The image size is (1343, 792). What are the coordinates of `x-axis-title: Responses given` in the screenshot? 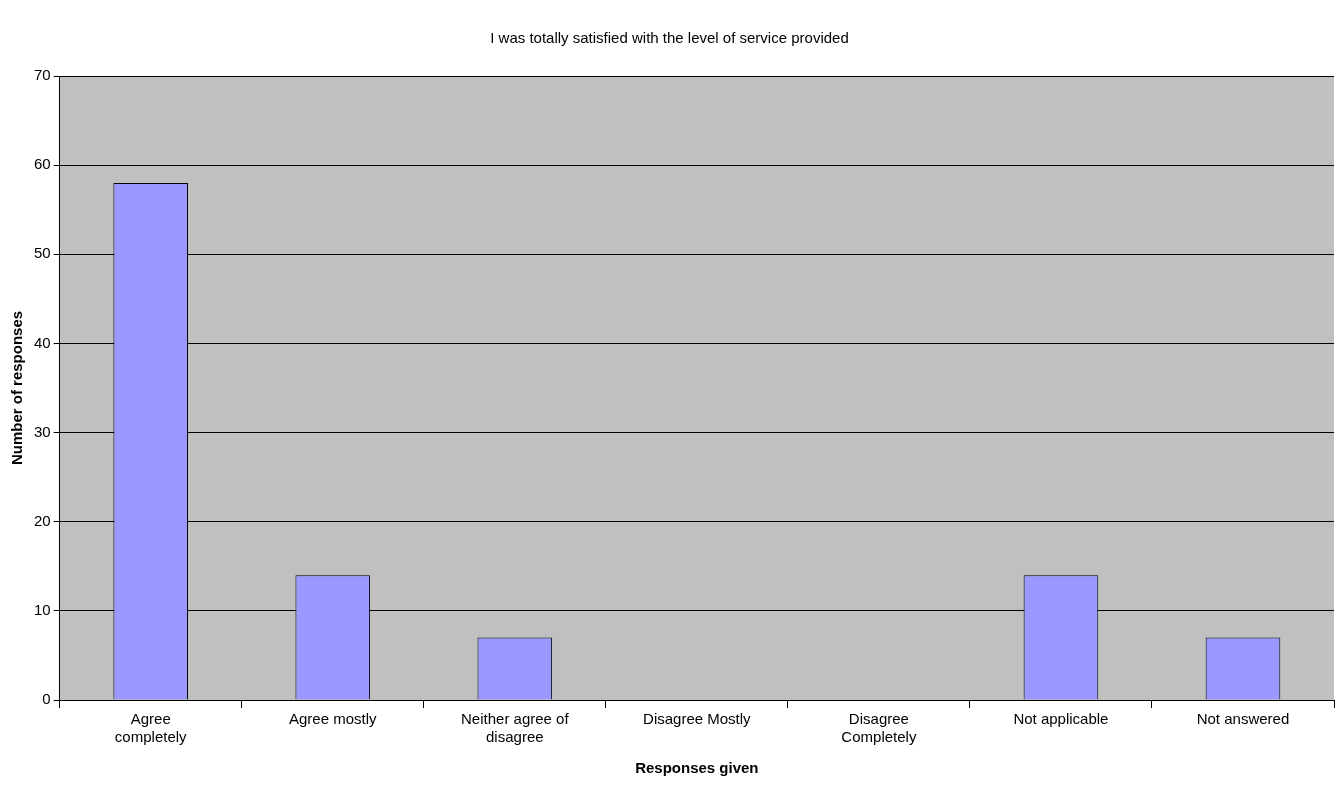 It's located at (697, 768).